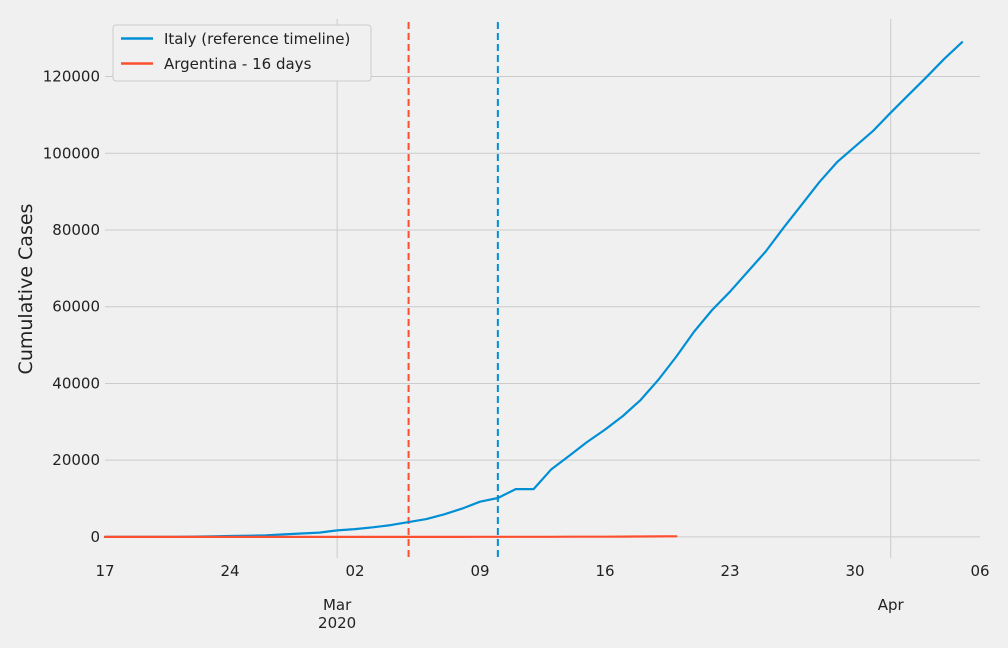  What do you see at coordinates (76, 230) in the screenshot?
I see `y-tick-label: 80000` at bounding box center [76, 230].